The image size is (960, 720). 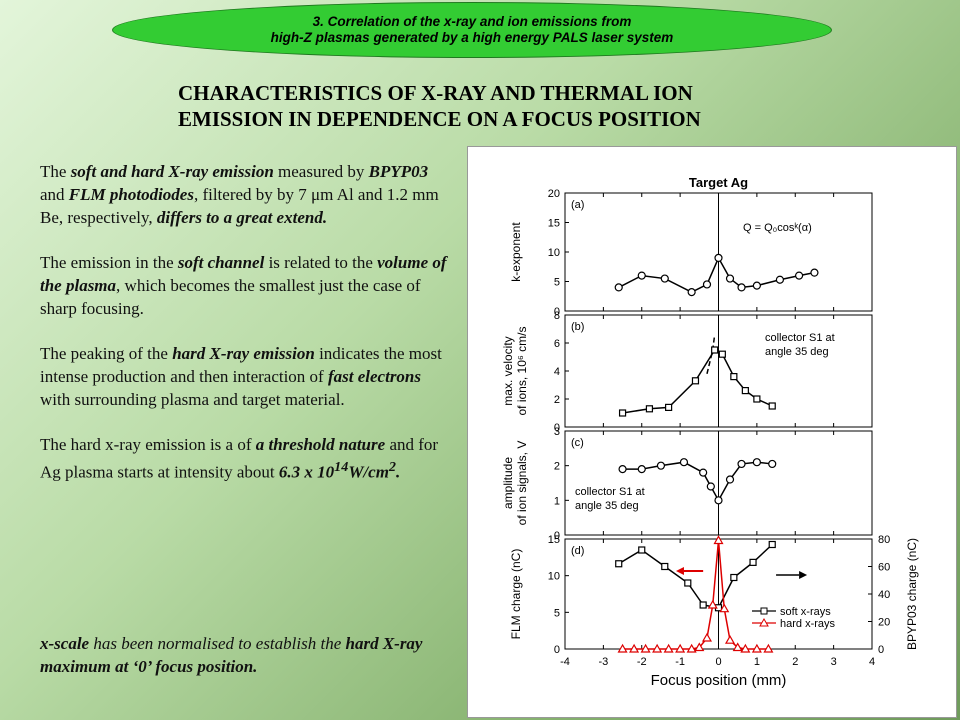 I want to click on p1-emph-3: FLM photodiodes, so click(x=131, y=194).